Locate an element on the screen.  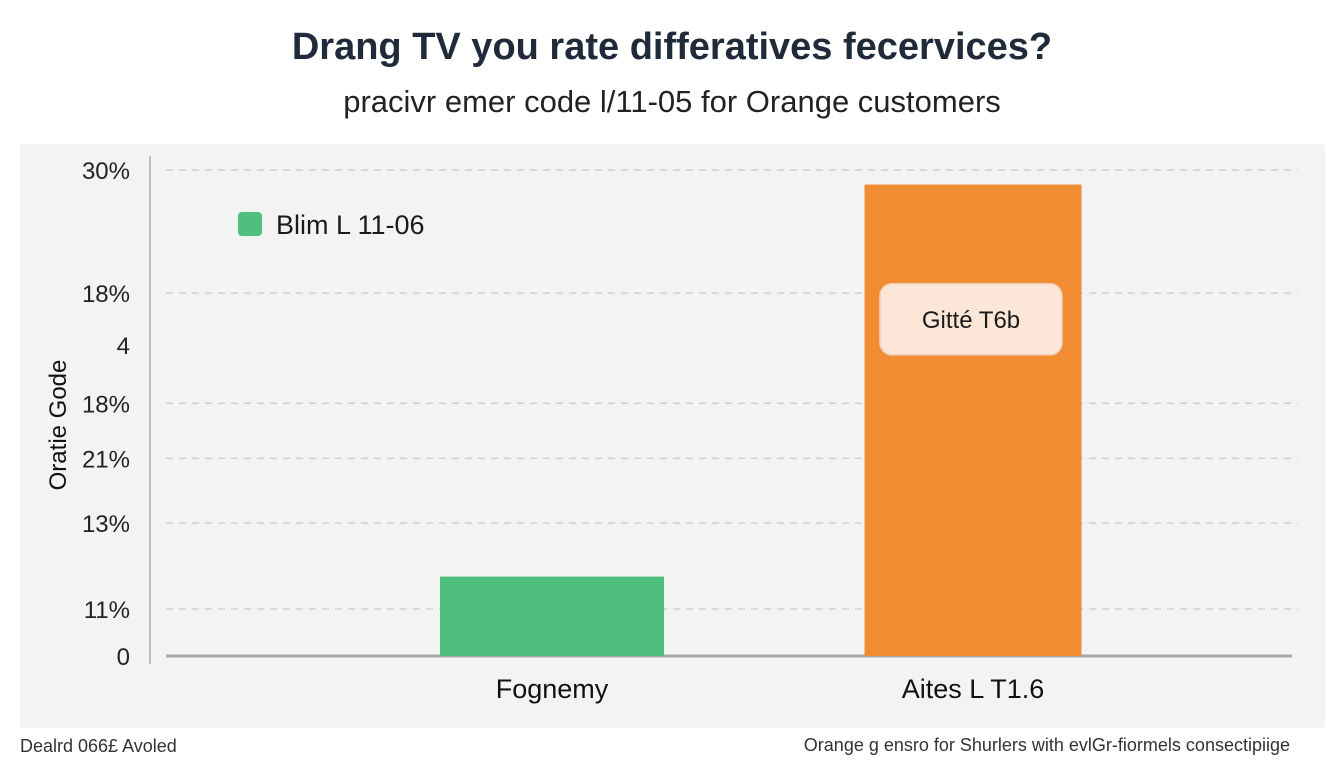
legend-label: Blim L 11-06 is located at coordinates (350, 225).